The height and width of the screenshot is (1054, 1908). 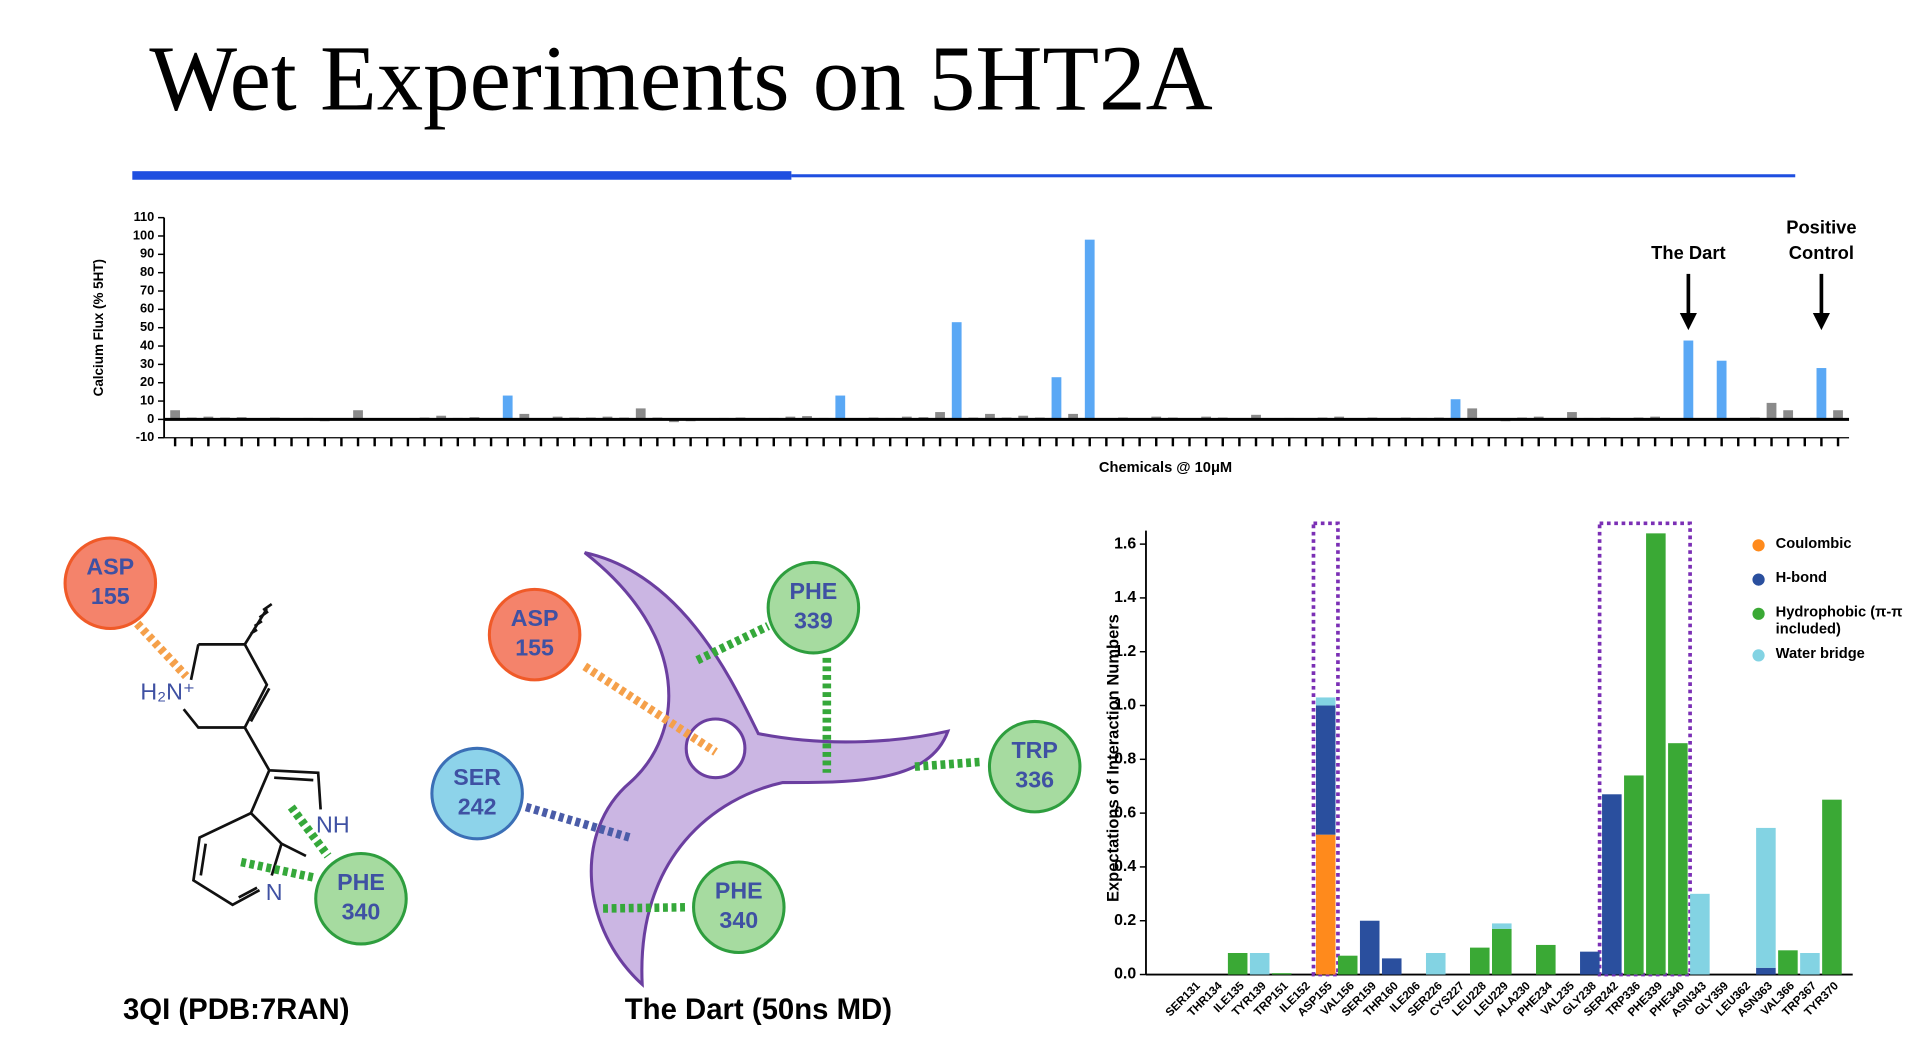 I want to click on legend-label-box: Water bridge, so click(x=1820, y=653).